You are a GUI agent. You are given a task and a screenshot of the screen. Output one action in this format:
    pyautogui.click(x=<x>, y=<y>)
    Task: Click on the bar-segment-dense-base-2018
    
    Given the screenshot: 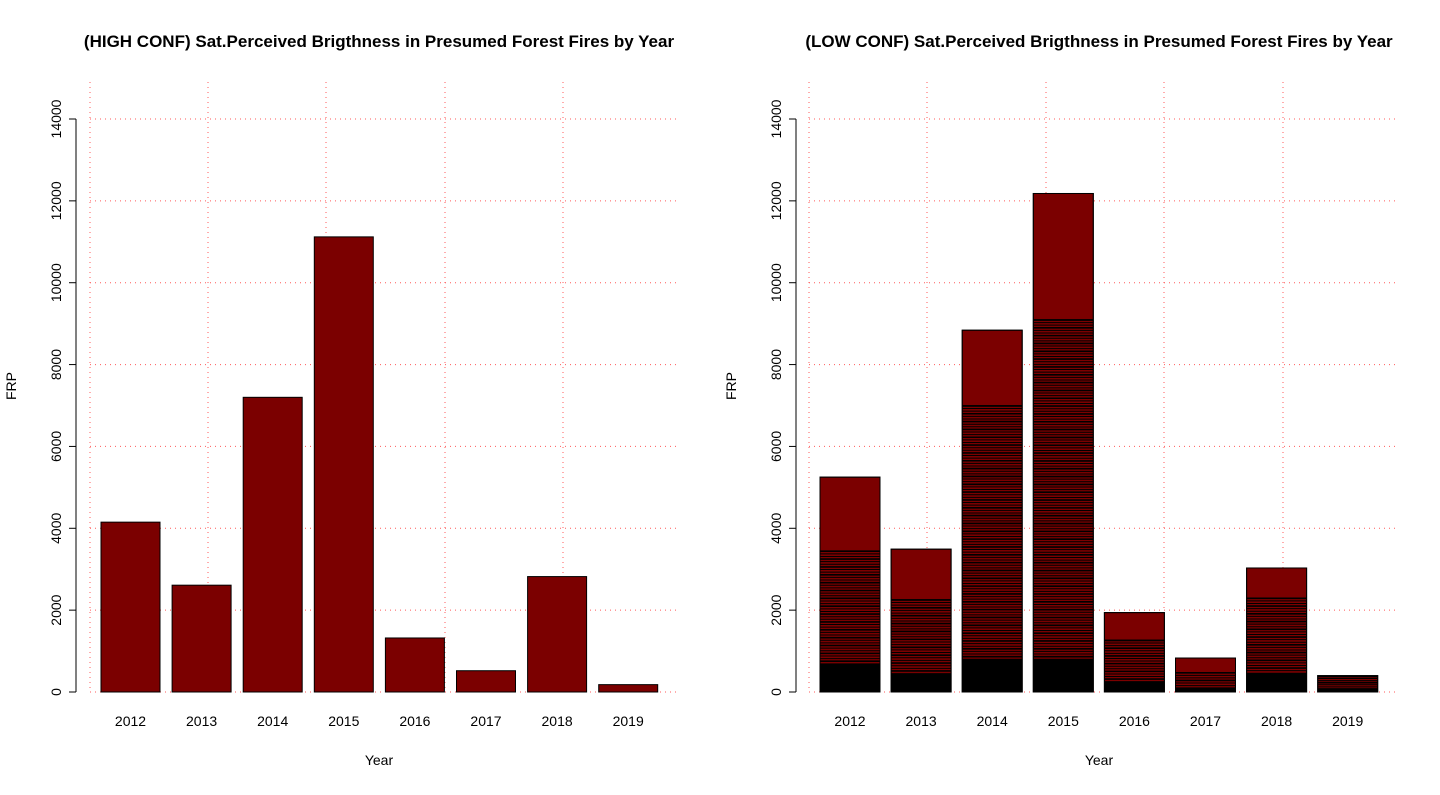 What is the action you would take?
    pyautogui.click(x=1276, y=682)
    